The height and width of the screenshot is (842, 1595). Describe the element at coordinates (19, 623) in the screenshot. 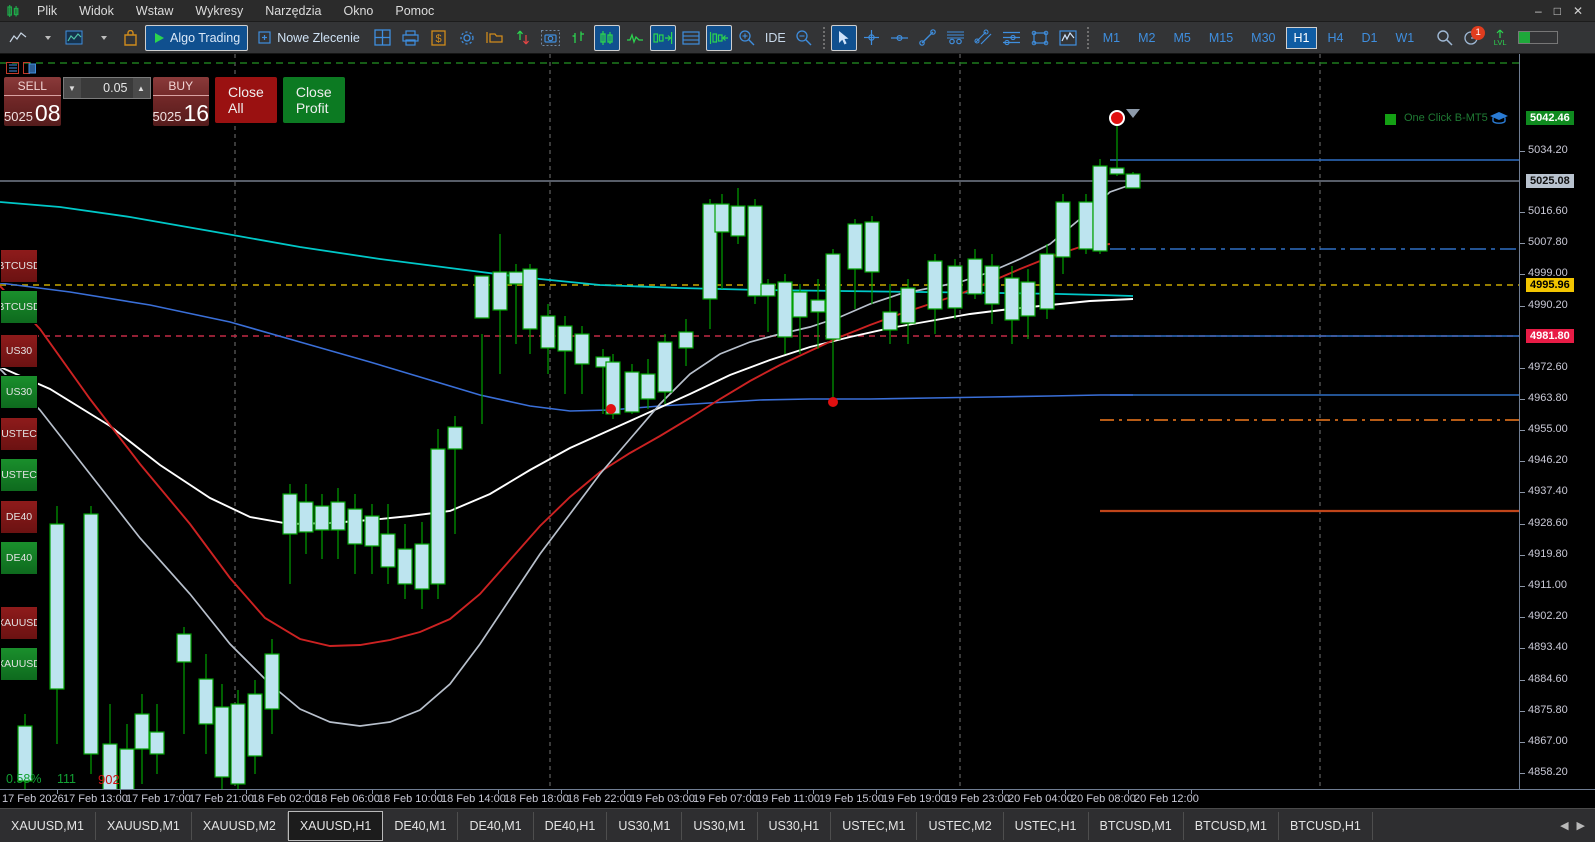

I see `symbol-button-xauusd-sell: XAUUSD` at that location.